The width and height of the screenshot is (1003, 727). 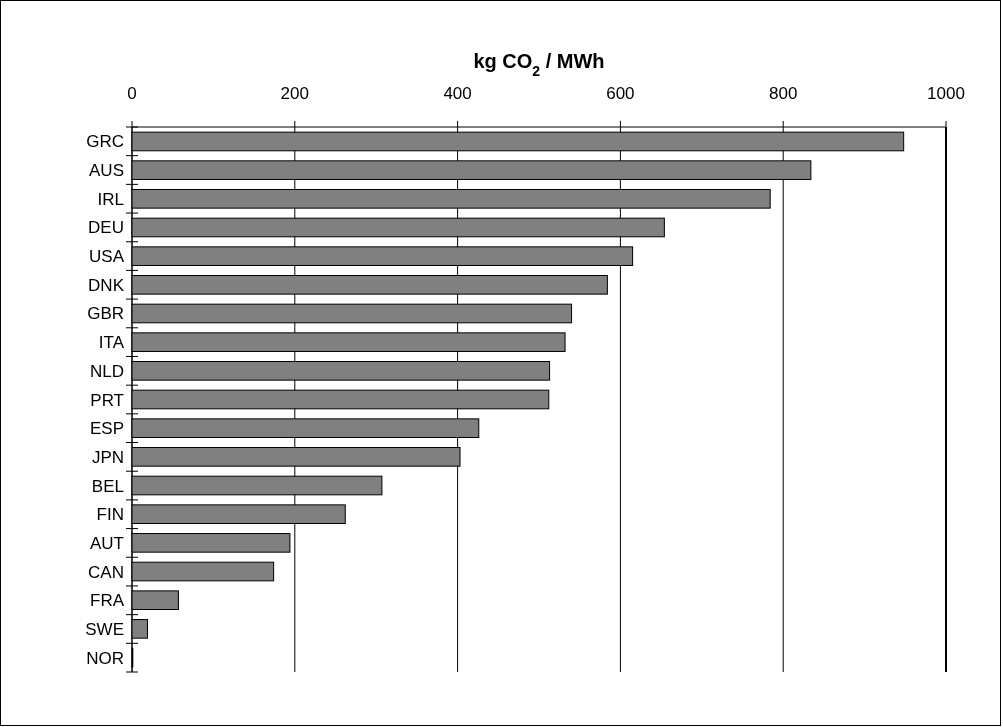 I want to click on x-tick-label: 800, so click(x=783, y=93).